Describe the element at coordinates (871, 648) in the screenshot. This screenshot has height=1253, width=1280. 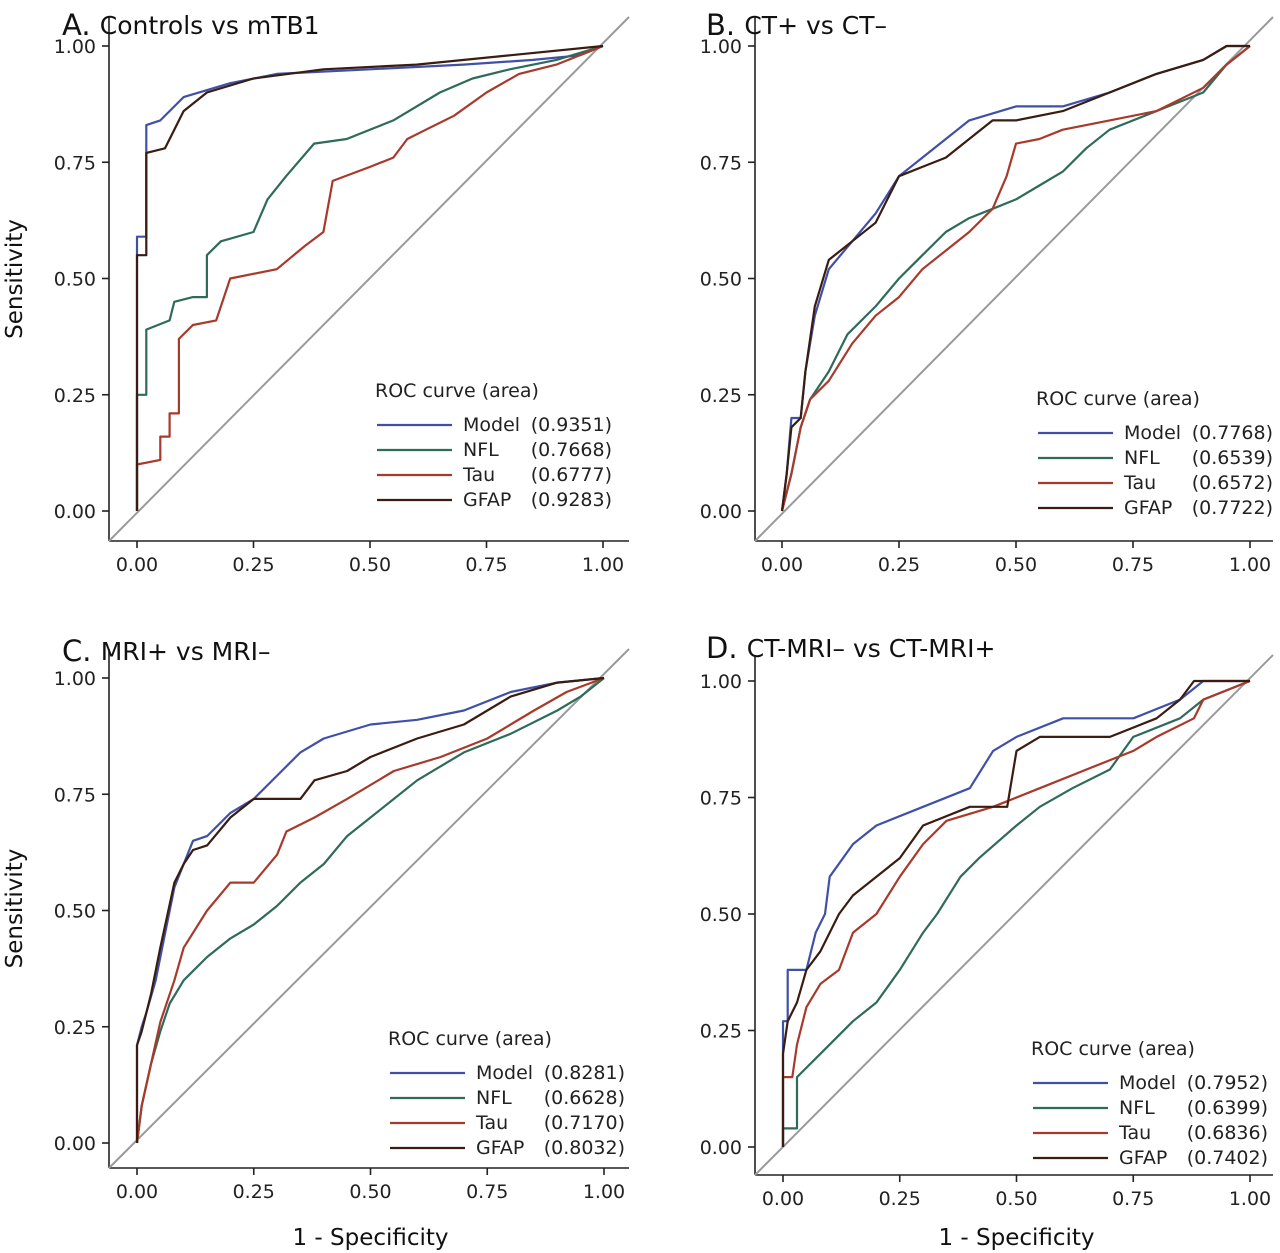
I see `panel-title-text: CT-MRI– vs CT-MRI+` at that location.